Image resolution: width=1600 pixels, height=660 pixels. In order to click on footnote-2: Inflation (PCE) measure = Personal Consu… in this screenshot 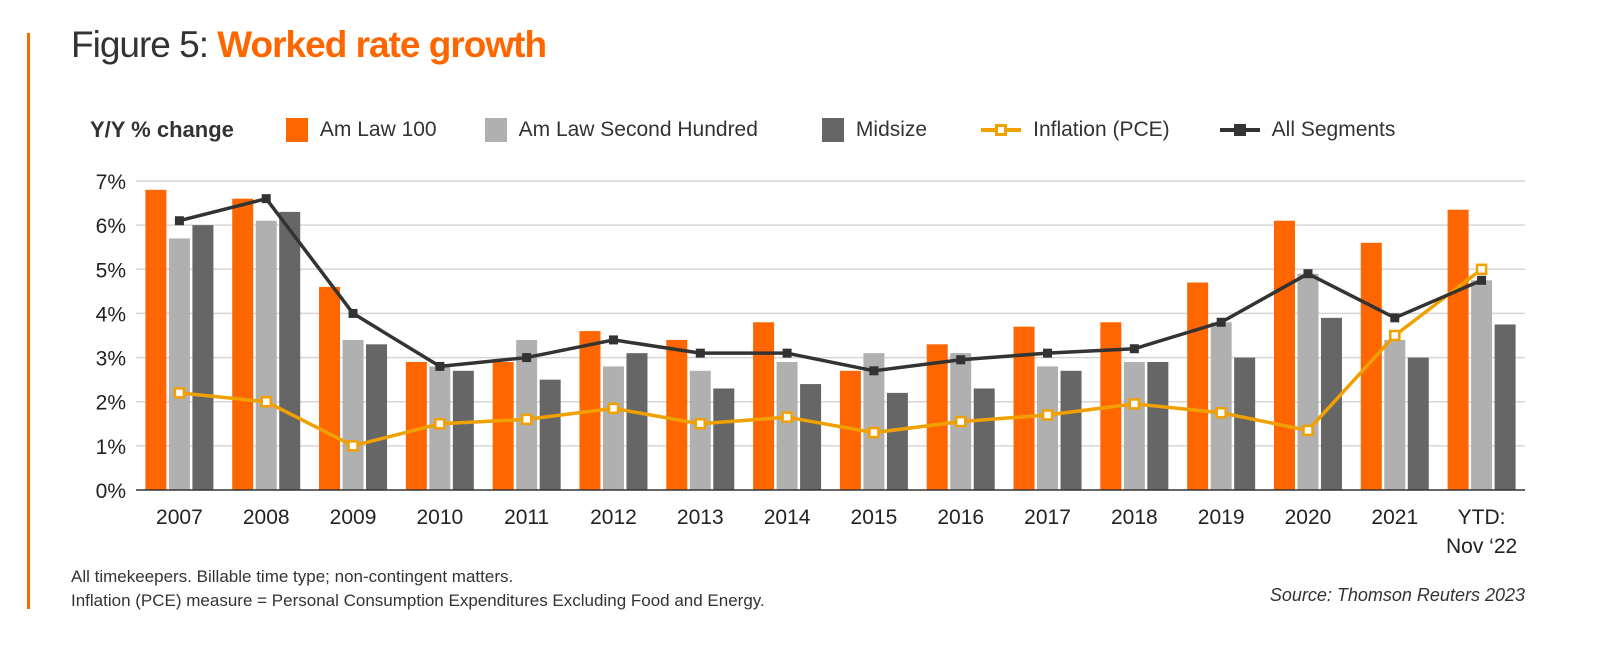, I will do `click(418, 600)`.